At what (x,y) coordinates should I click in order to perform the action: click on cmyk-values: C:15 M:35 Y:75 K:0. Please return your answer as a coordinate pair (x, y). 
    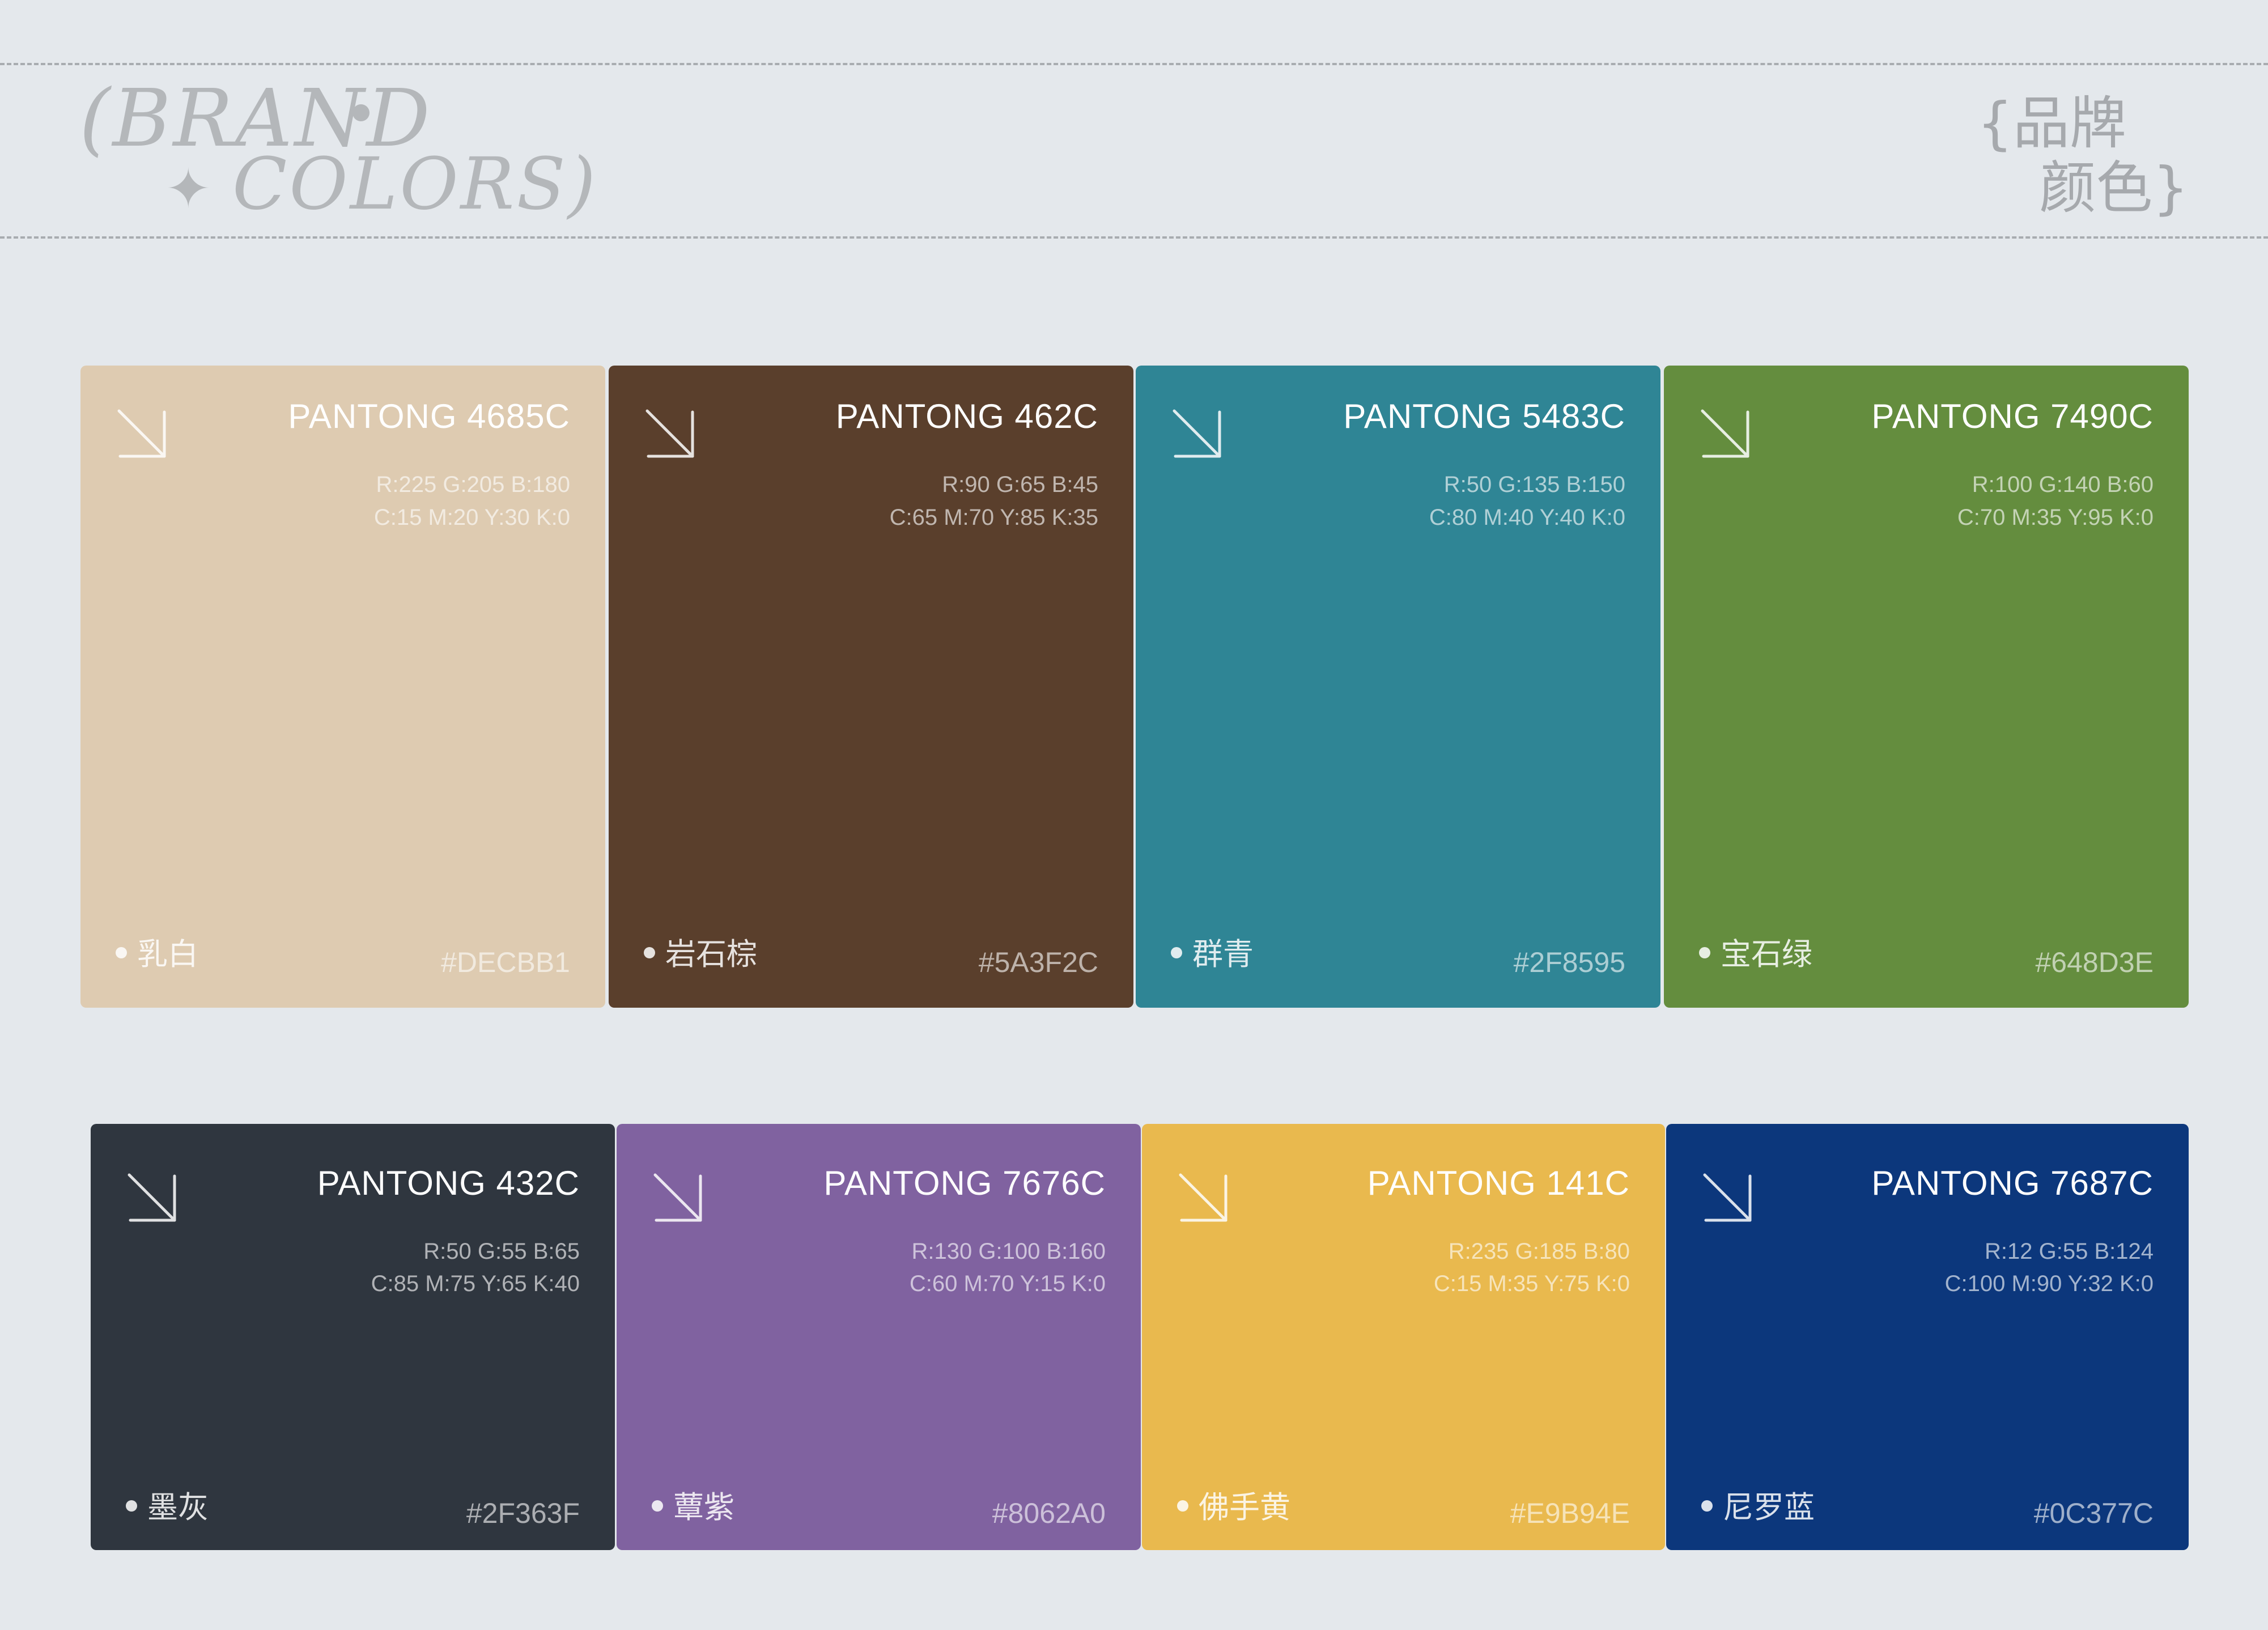
    Looking at the image, I should click on (1532, 1283).